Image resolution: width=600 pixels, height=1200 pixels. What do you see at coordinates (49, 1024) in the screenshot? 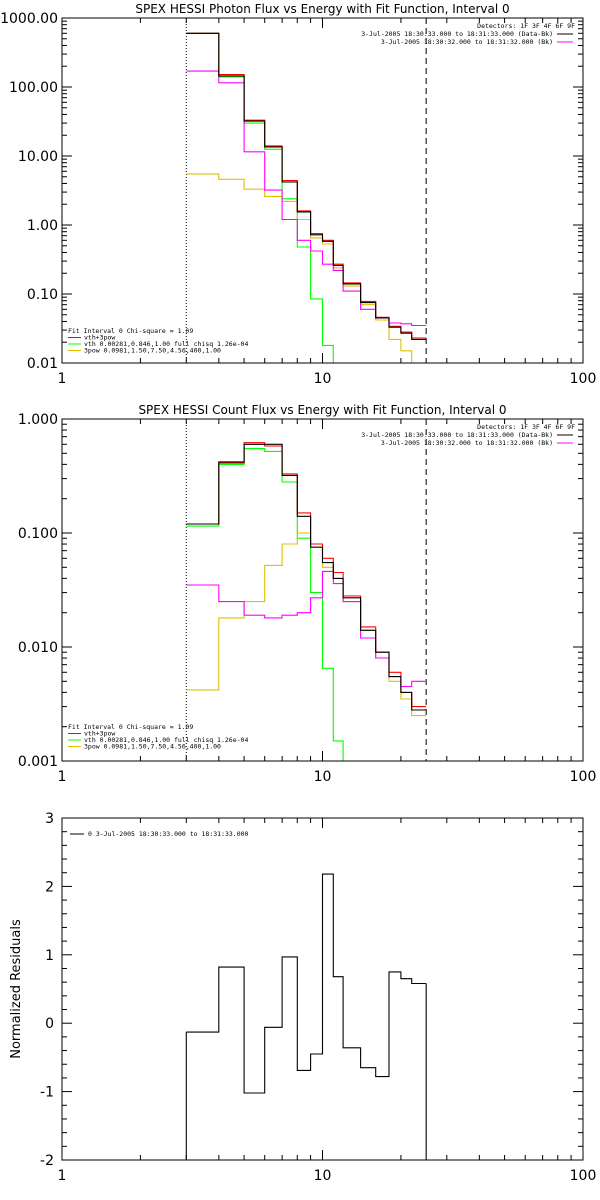
I see `y-tick-label: 0` at bounding box center [49, 1024].